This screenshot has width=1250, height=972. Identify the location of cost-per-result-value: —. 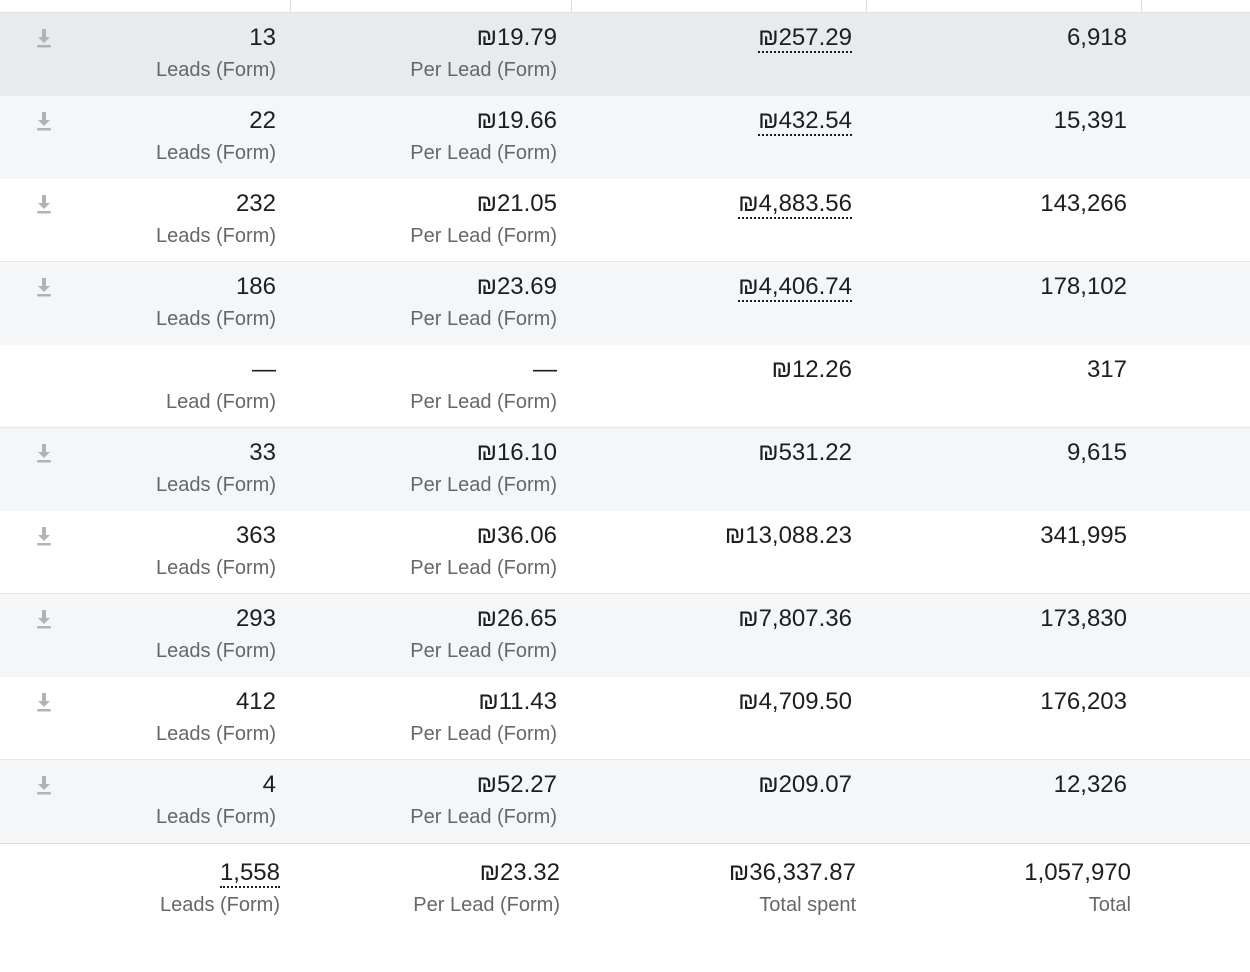
(545, 369).